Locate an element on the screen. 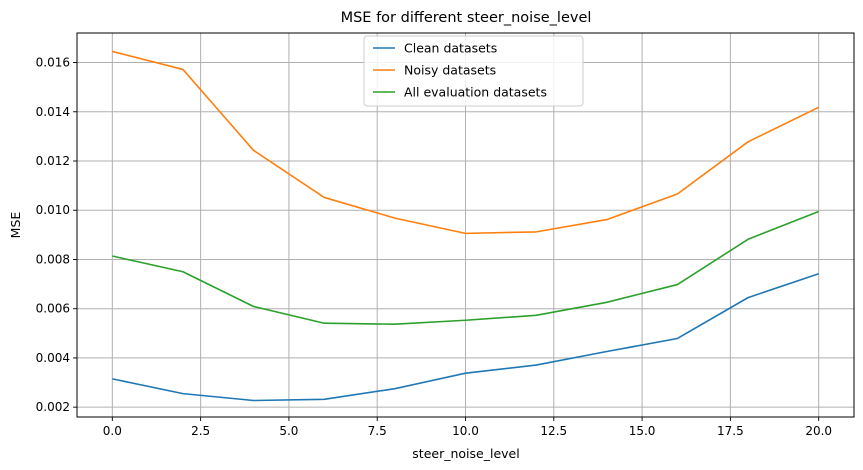 Image resolution: width=863 pixels, height=470 pixels. x-tick-label: 12.5 is located at coordinates (553, 431).